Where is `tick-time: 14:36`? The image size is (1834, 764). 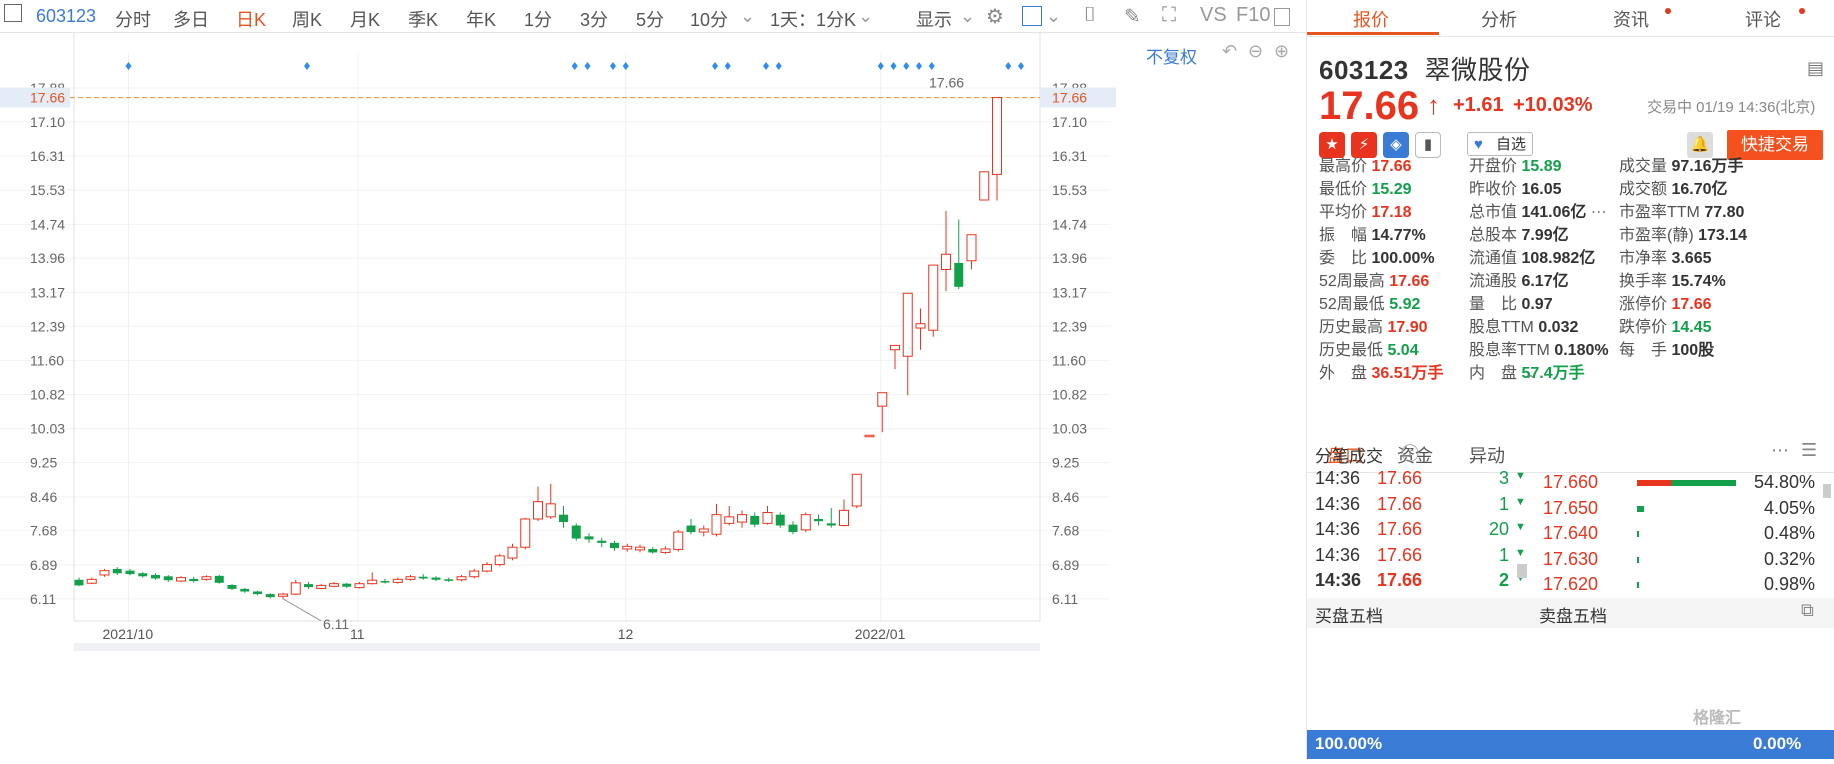
tick-time: 14:36 is located at coordinates (1338, 478).